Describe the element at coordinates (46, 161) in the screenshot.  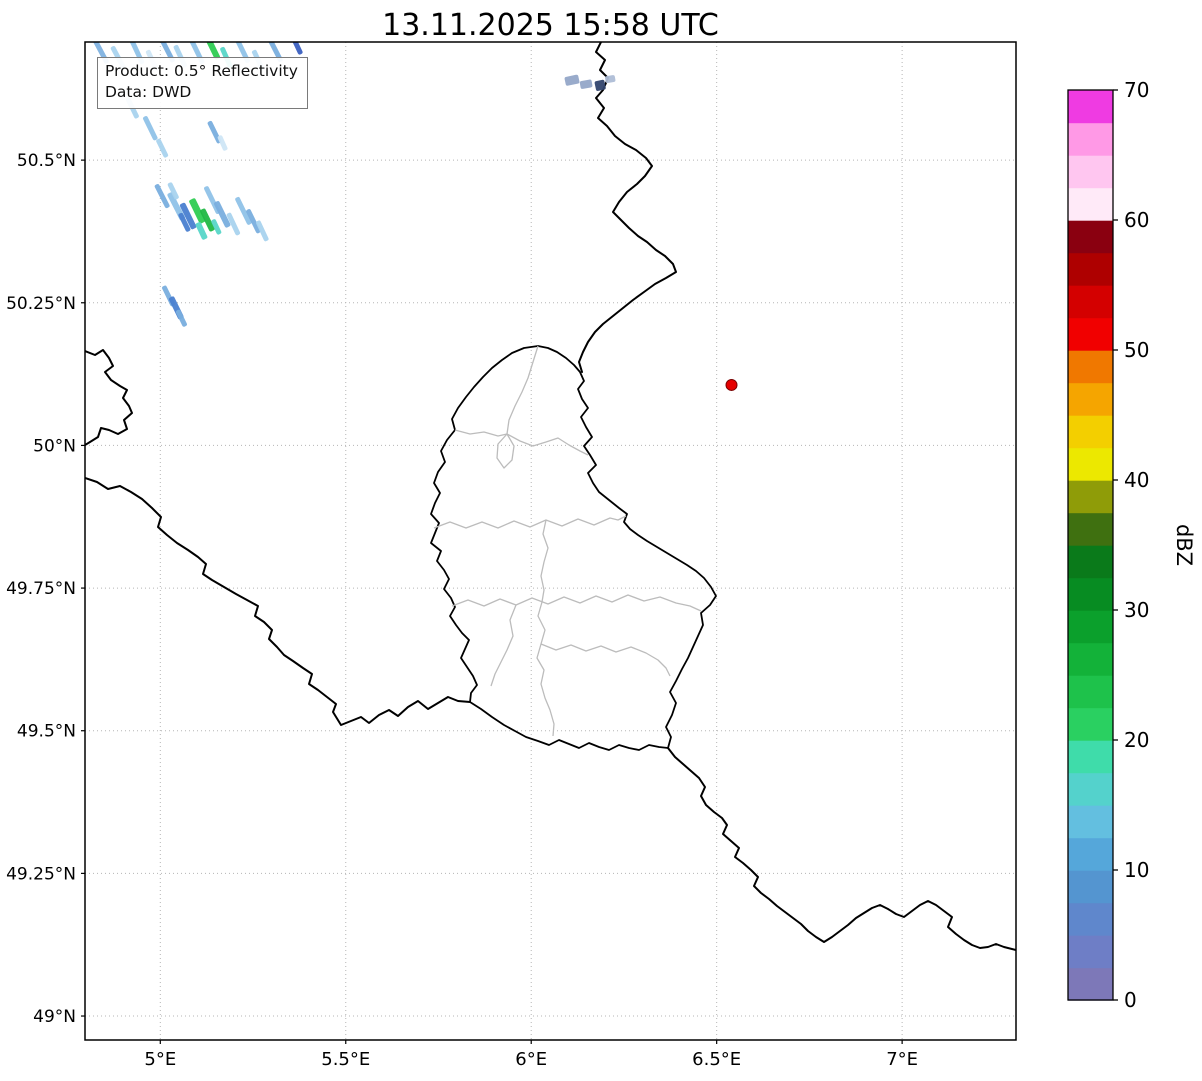
I see `y-axis-tick-label: 50.5°N` at that location.